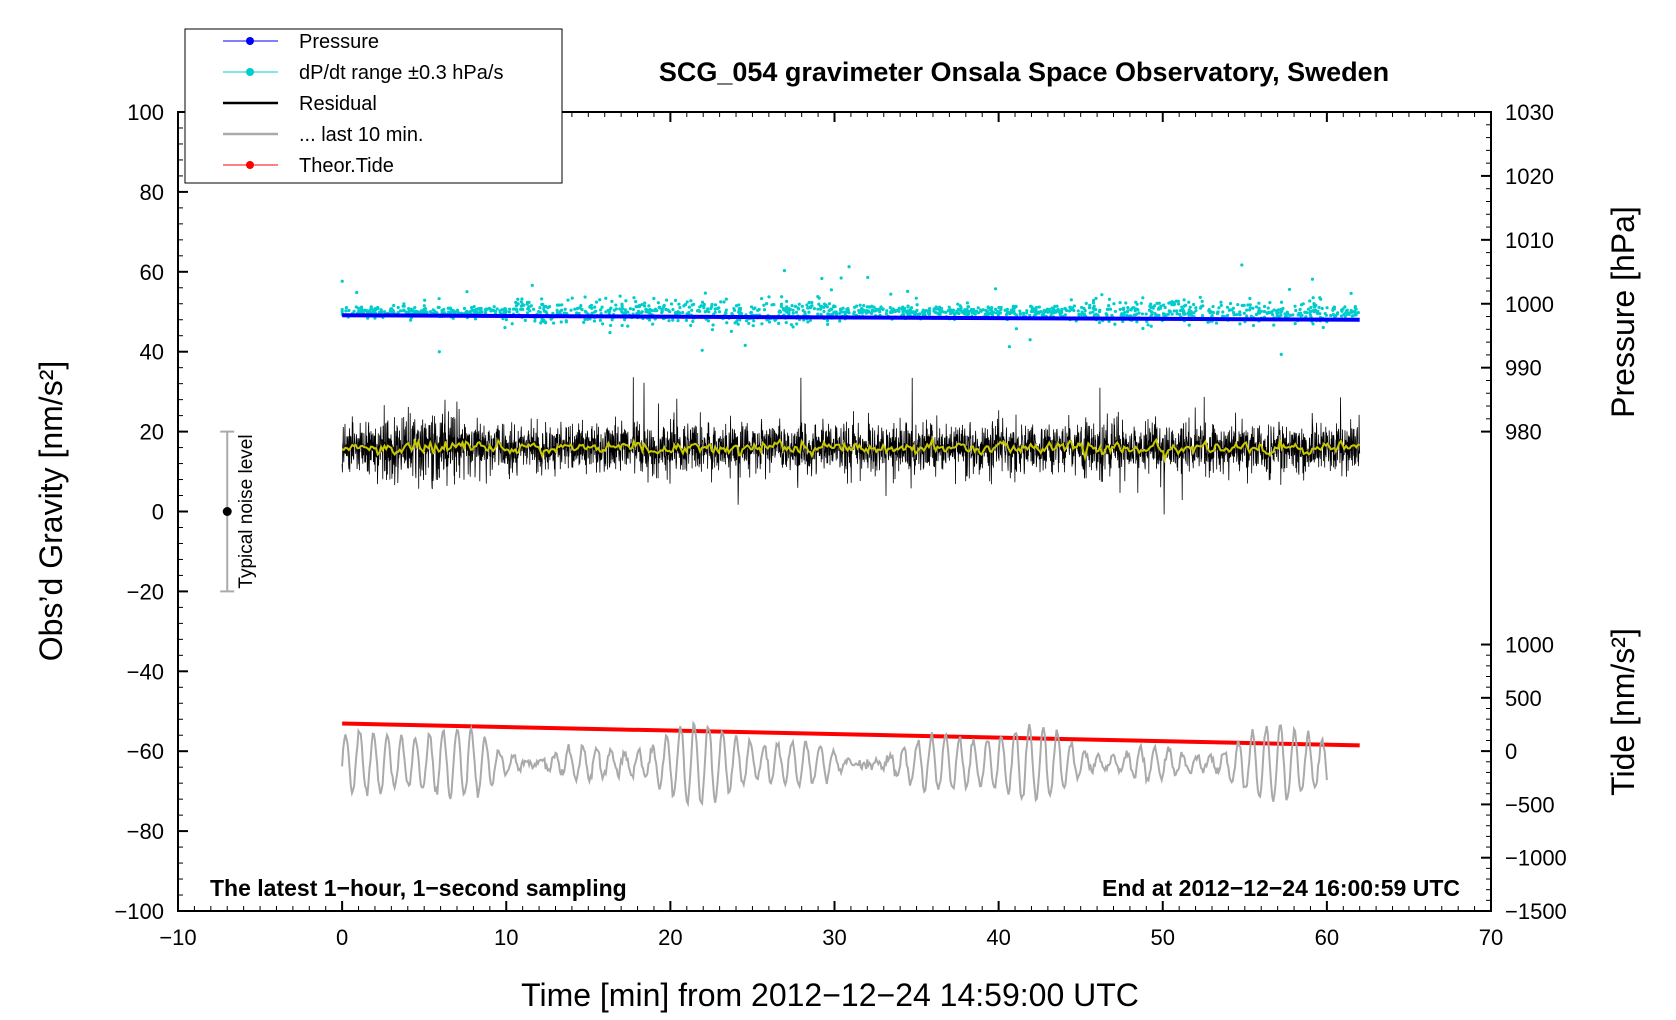 Image resolution: width=1676 pixels, height=1020 pixels. Describe the element at coordinates (152, 192) in the screenshot. I see `y-tick-label: 80` at that location.